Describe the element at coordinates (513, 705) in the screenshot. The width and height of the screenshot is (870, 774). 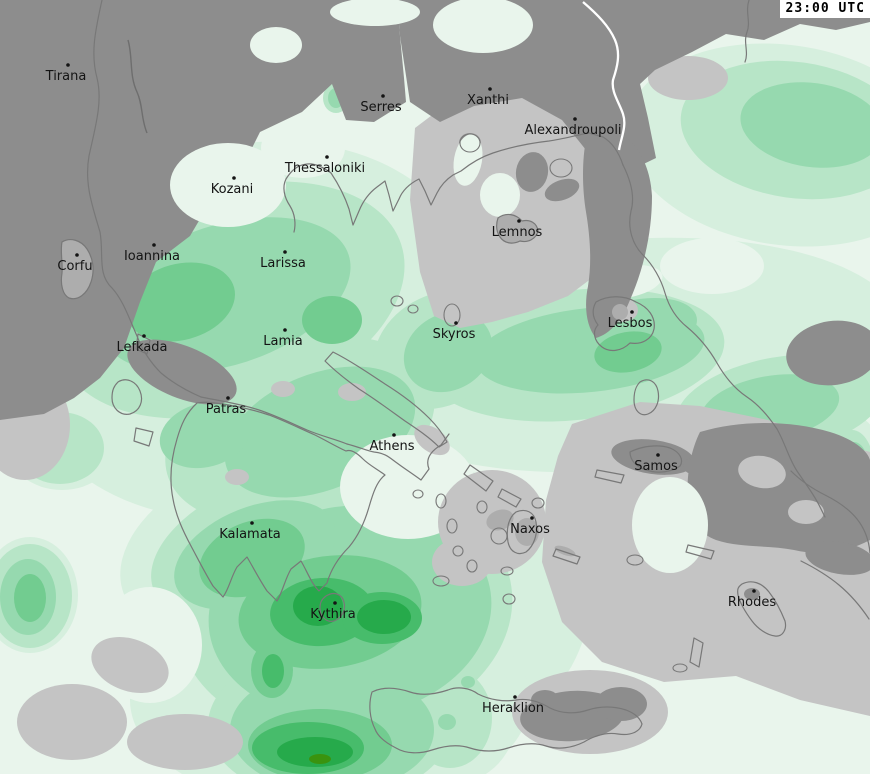
I see `city-marker-heraklion: Heraklion` at that location.